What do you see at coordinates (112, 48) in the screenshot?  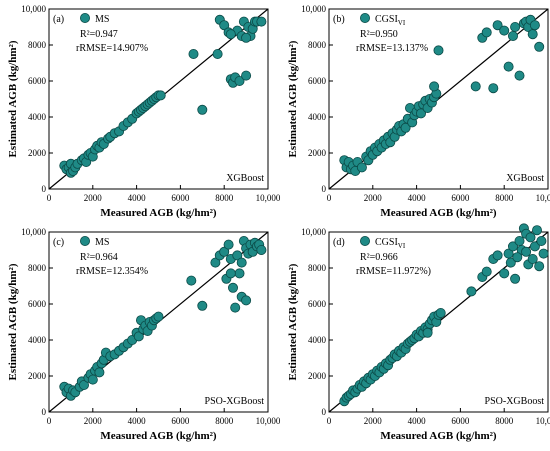 I see `rrmse-annotation: rRMSE=14.907%` at bounding box center [112, 48].